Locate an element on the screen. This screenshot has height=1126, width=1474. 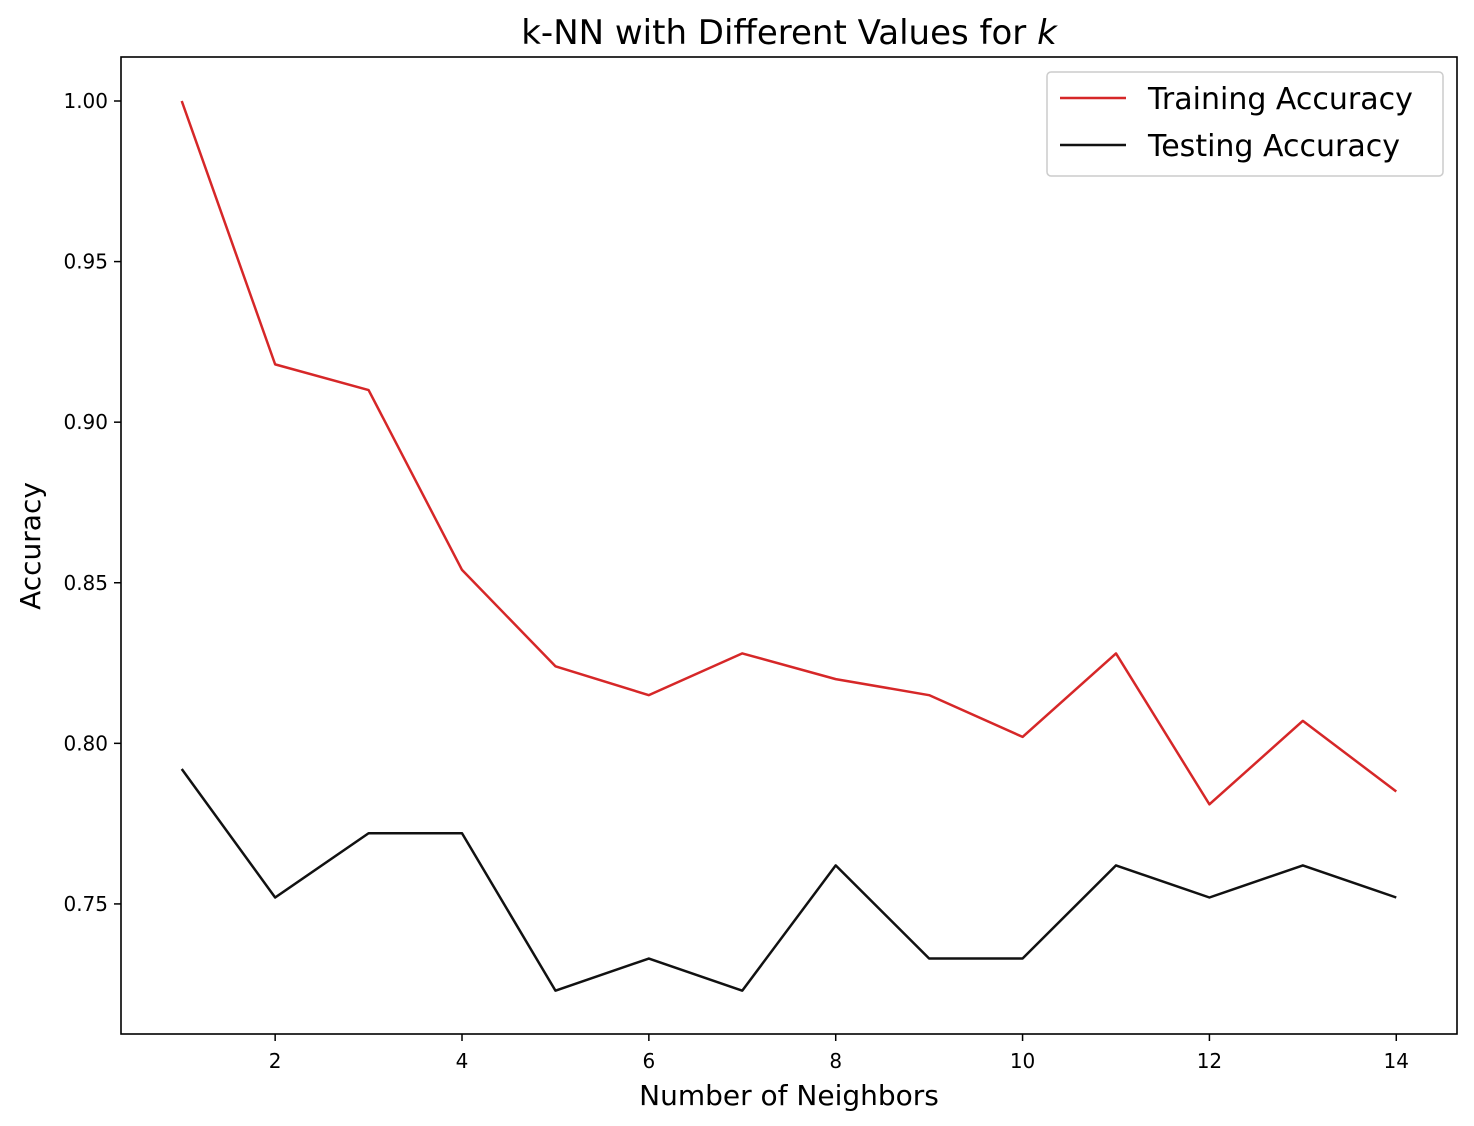
x-tick-label: 2 is located at coordinates (275, 1061).